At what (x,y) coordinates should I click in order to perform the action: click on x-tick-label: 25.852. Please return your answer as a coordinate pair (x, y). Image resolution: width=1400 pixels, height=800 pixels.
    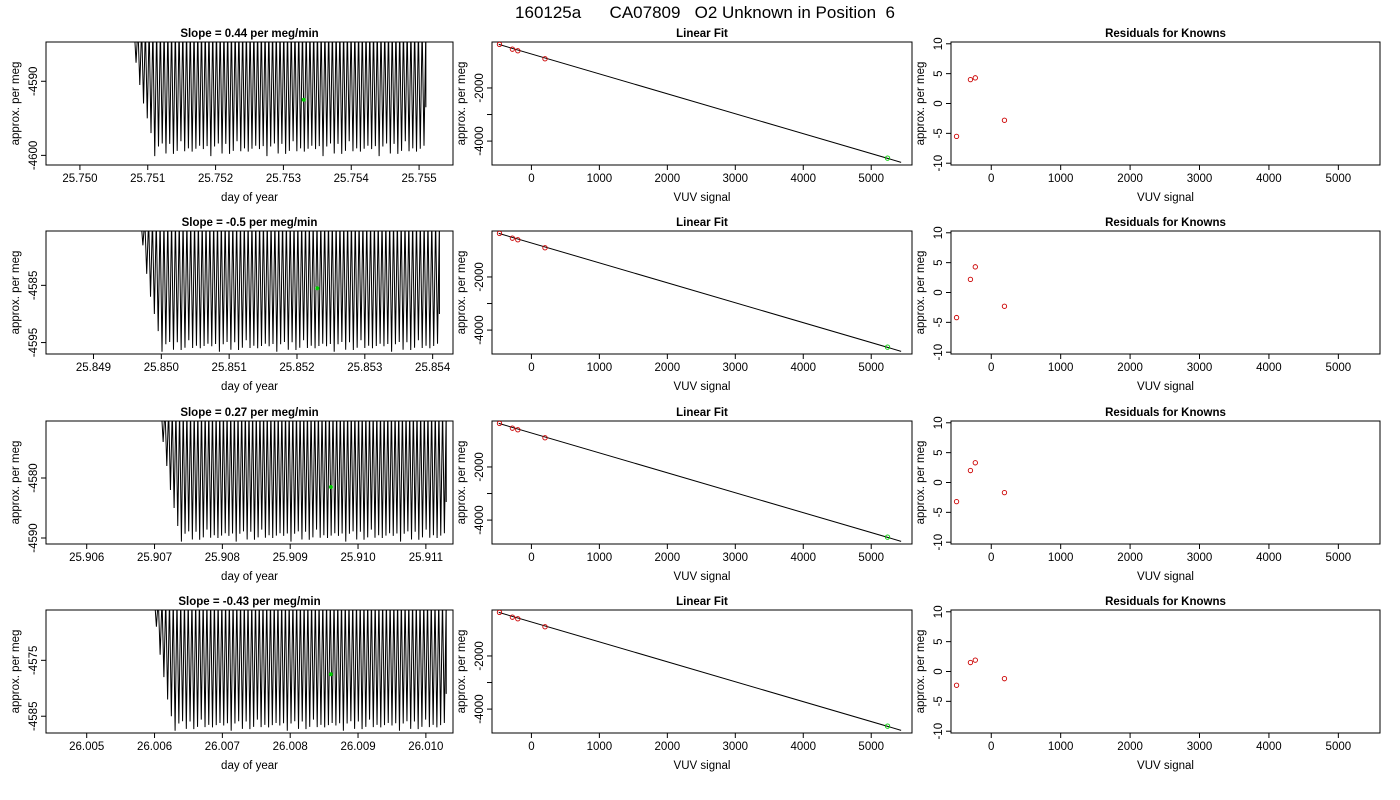
    Looking at the image, I should click on (296, 368).